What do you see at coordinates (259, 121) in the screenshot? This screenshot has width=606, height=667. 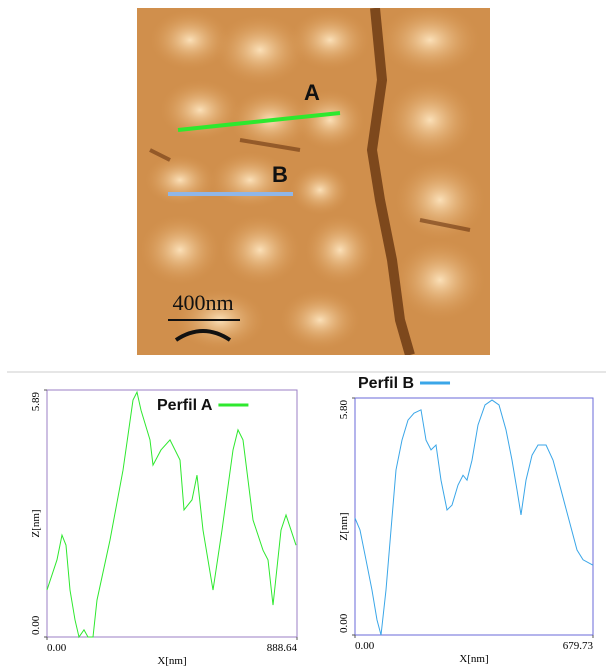 I see `profile-line-a` at bounding box center [259, 121].